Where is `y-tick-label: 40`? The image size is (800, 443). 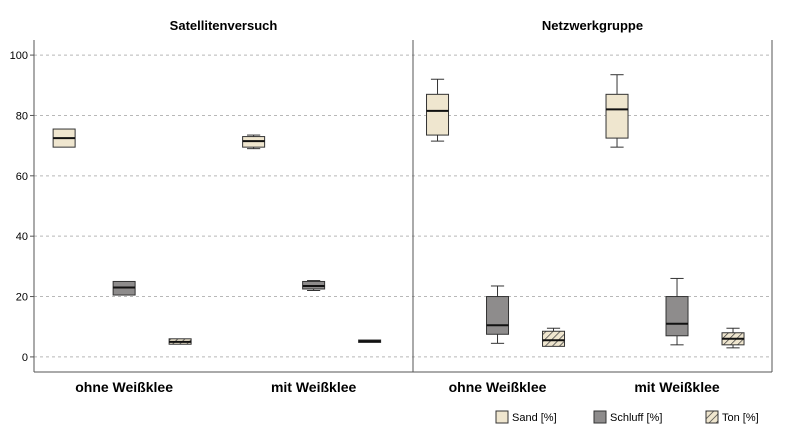
y-tick-label: 40 is located at coordinates (22, 237).